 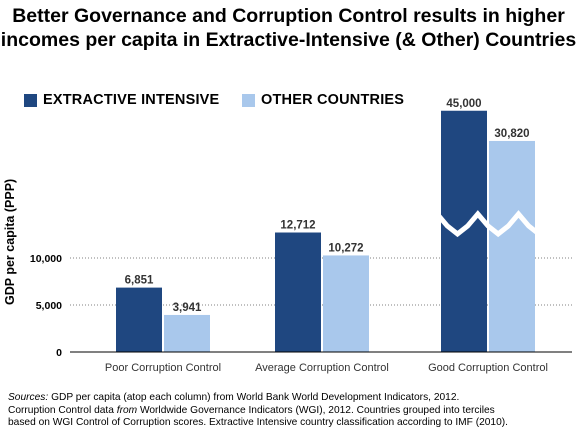 I want to click on data-label-extractive-good: 45,000, so click(x=463, y=104).